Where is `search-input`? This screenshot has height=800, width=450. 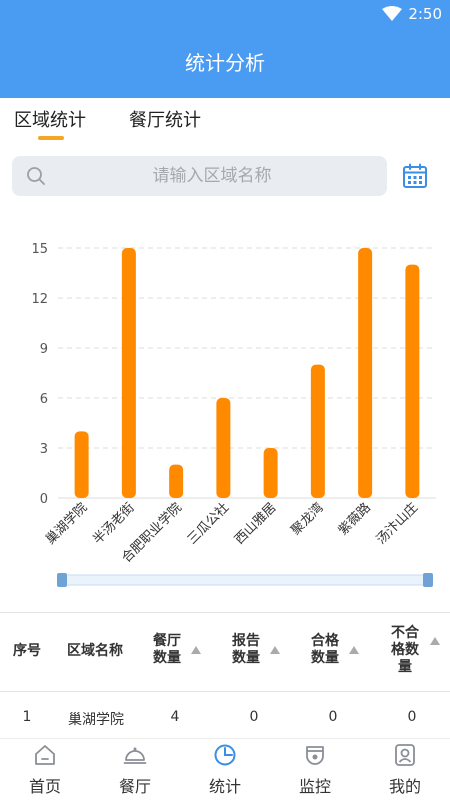 search-input is located at coordinates (212, 176).